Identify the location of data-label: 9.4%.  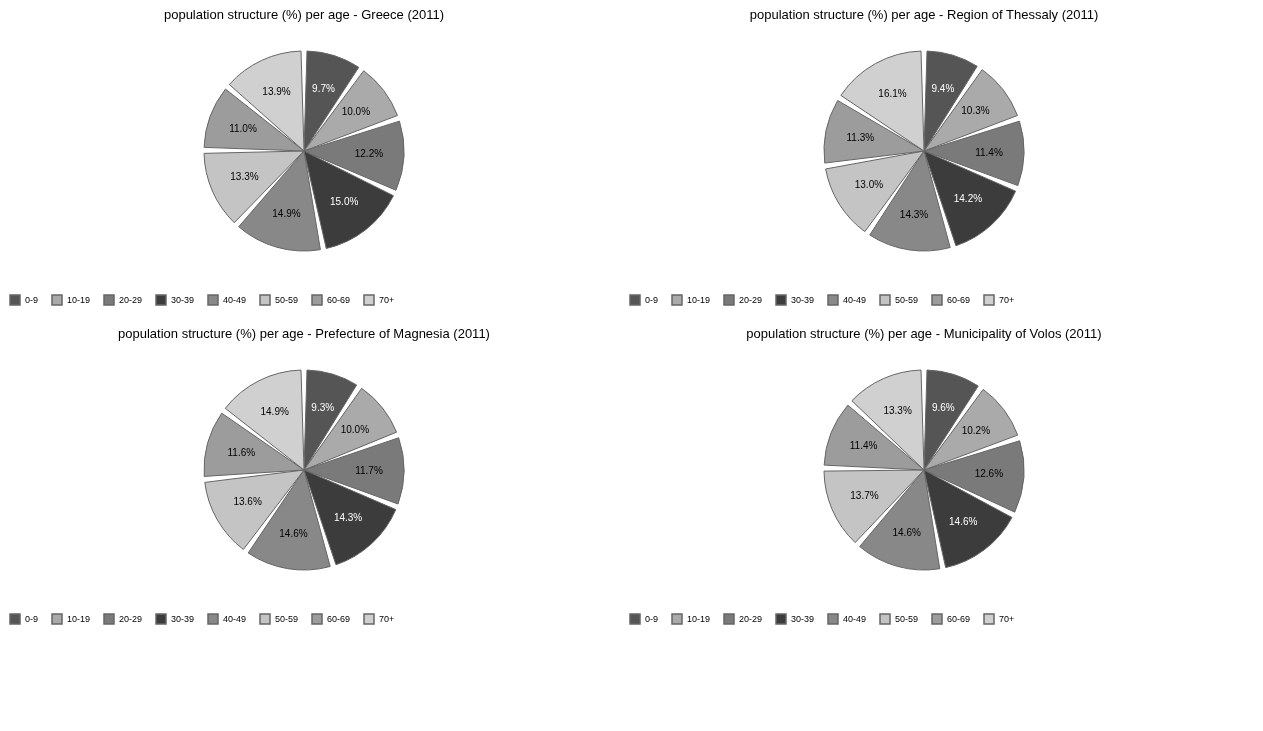
(943, 88).